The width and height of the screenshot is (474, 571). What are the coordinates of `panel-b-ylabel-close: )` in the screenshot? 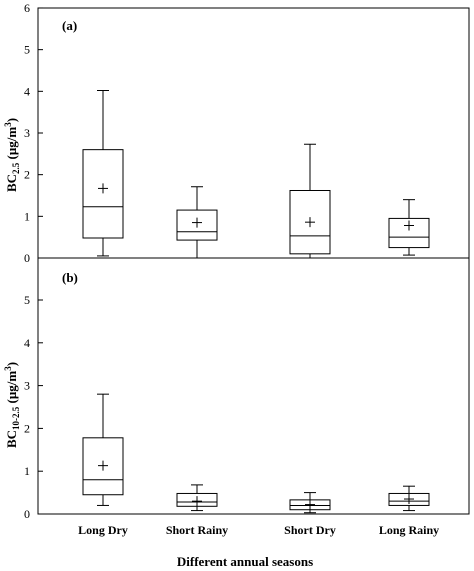 It's located at (11, 364).